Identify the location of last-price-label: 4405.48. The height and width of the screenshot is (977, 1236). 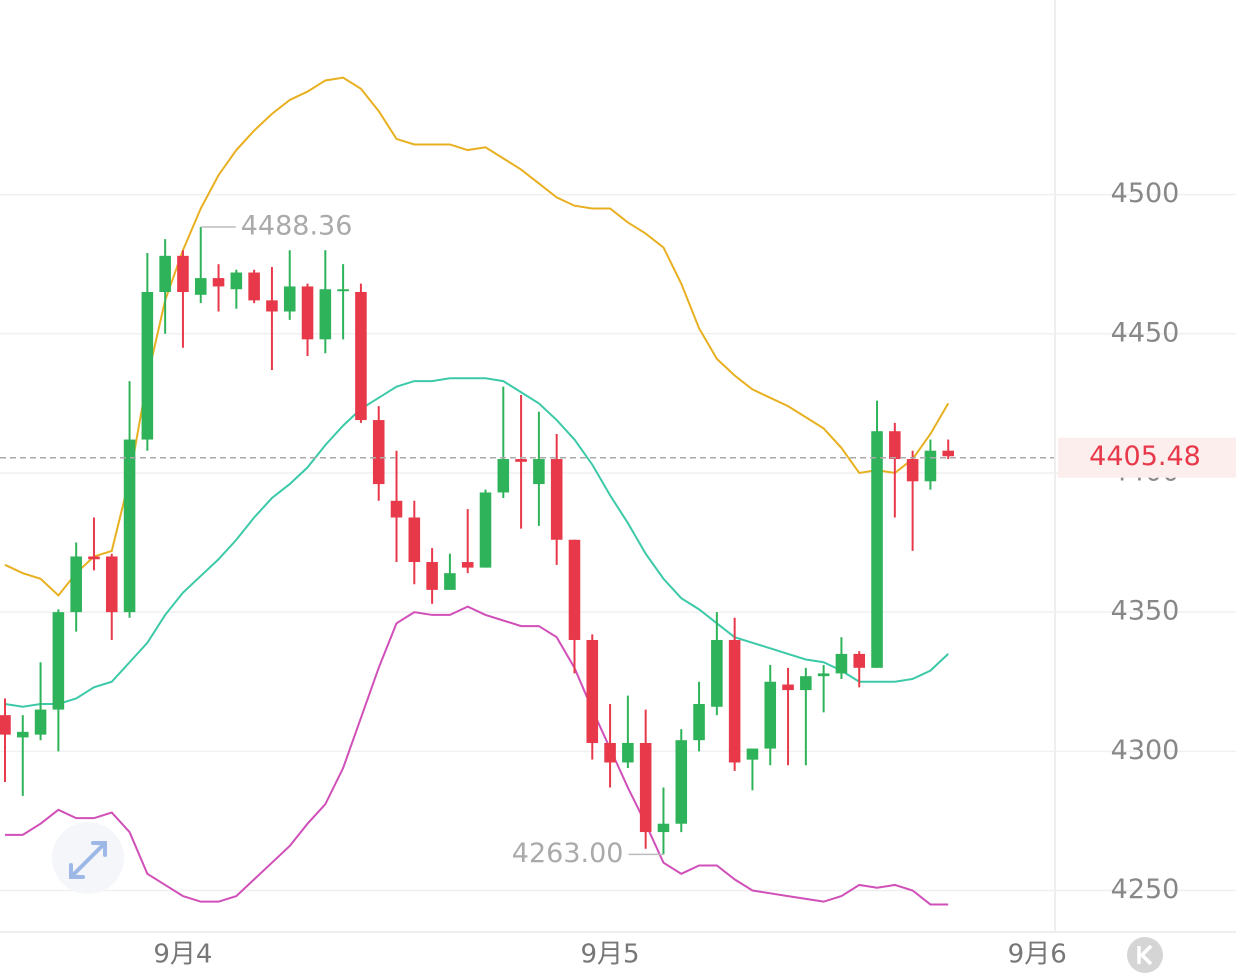
(1145, 456).